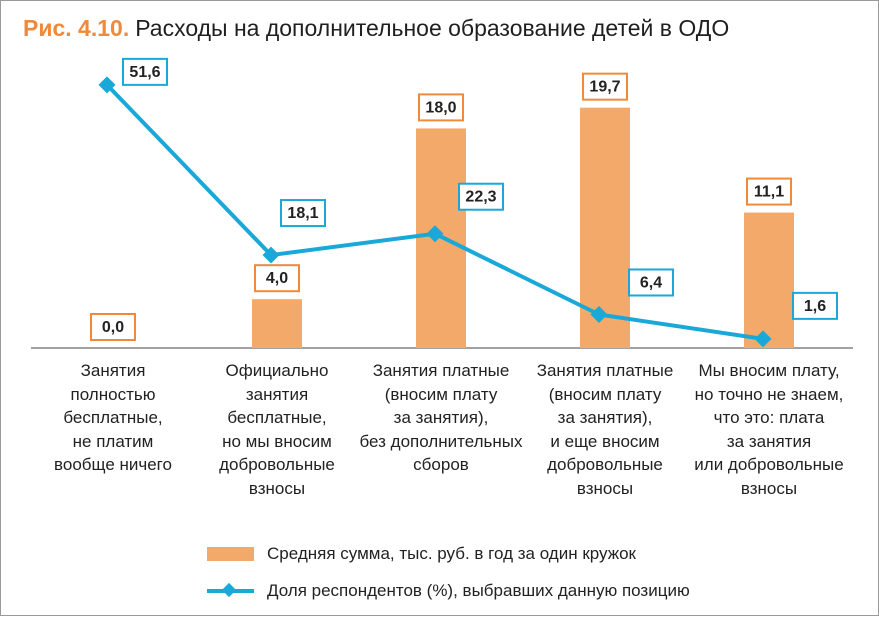  I want to click on line-value-label: 51,6, so click(144, 72).